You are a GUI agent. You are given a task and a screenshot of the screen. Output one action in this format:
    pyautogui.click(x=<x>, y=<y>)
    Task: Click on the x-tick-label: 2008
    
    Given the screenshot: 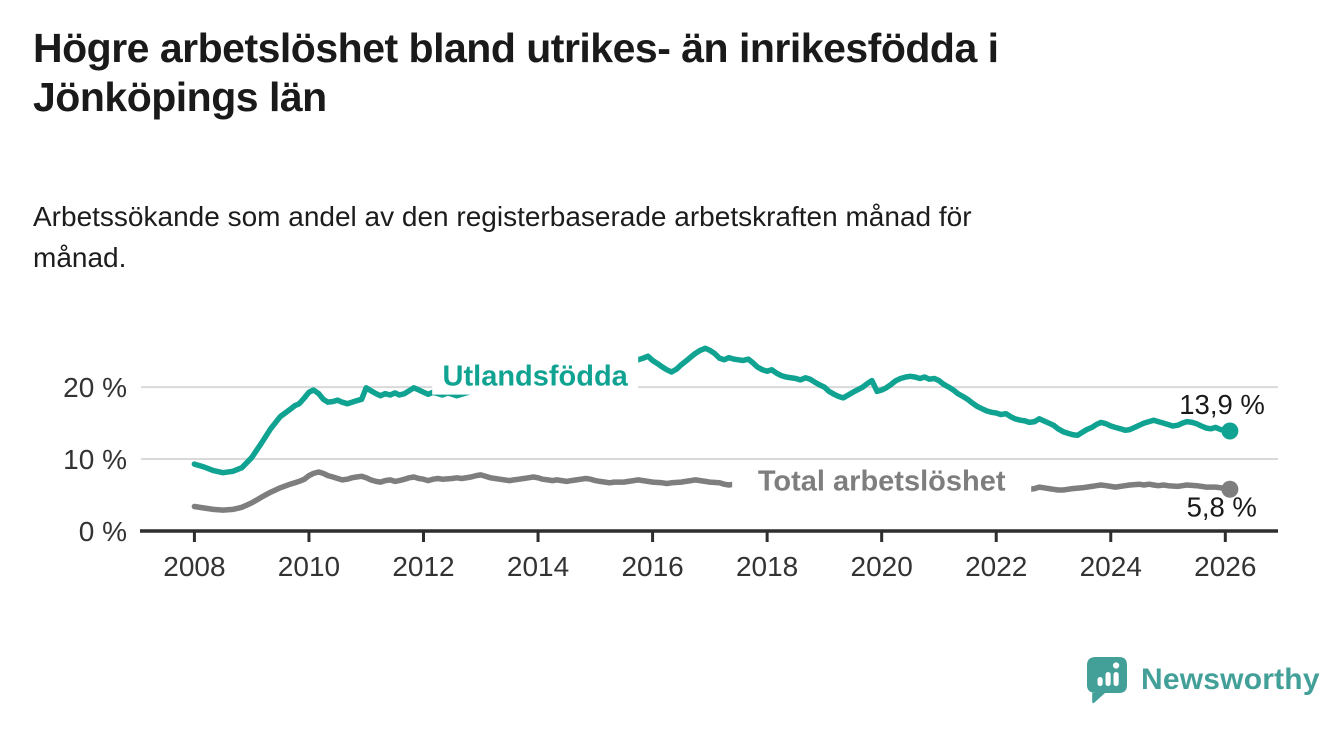 What is the action you would take?
    pyautogui.click(x=194, y=566)
    